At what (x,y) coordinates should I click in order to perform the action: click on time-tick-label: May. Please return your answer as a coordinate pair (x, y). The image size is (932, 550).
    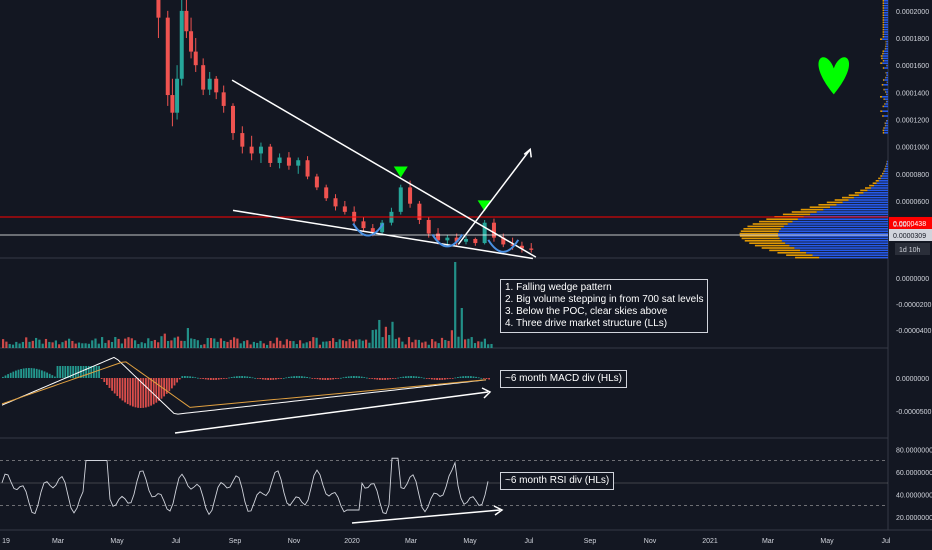
    Looking at the image, I should click on (470, 541).